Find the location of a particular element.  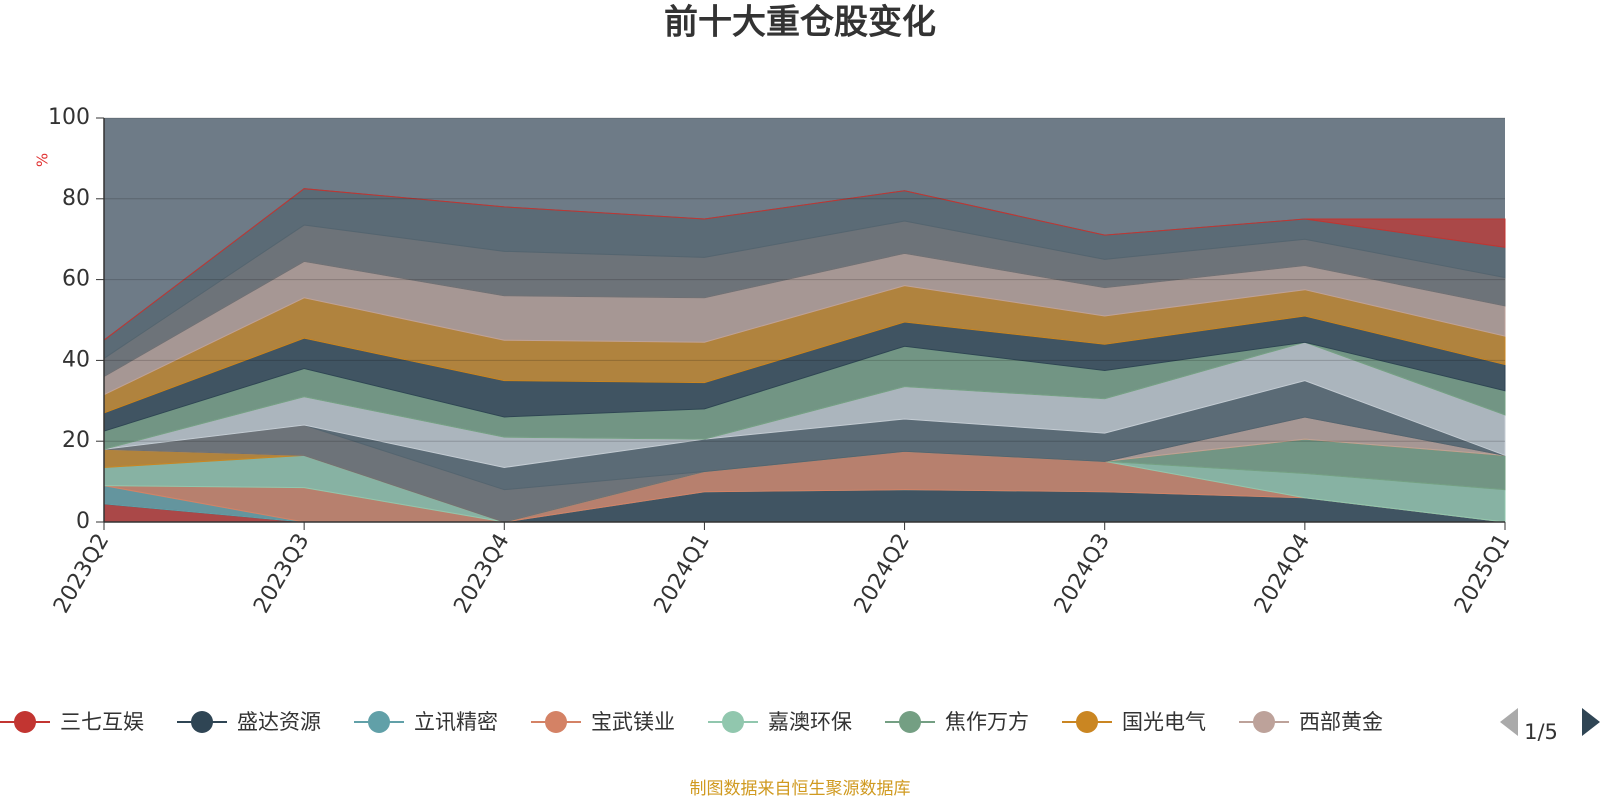

x-tick-label: 2023Q2 is located at coordinates (81, 574).